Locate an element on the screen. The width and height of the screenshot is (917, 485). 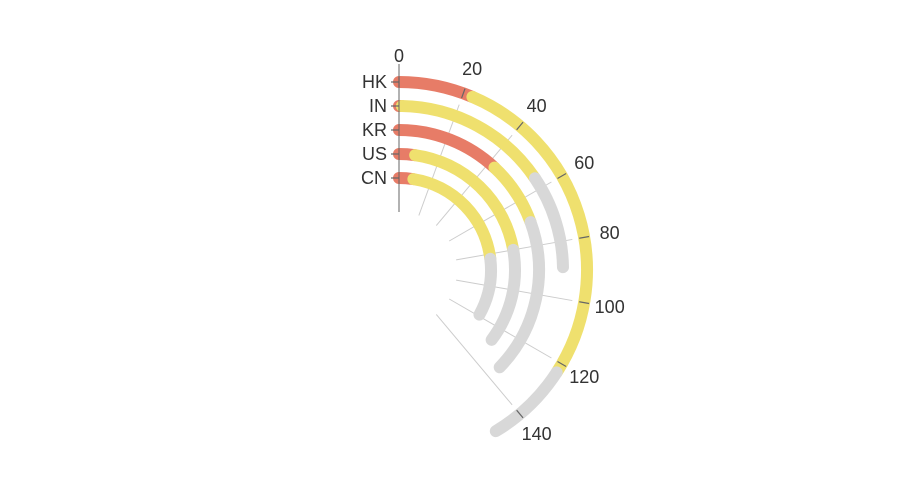
angle-tick-label: 120 is located at coordinates (584, 377).